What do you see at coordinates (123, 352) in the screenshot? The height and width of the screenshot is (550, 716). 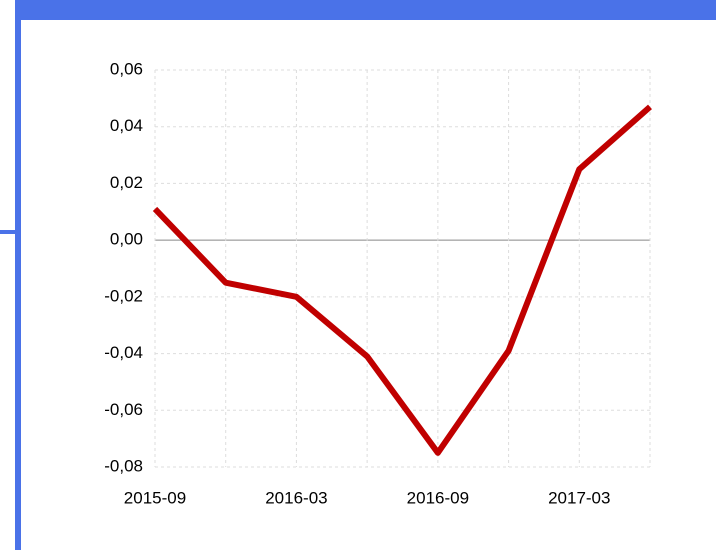 I see `y-tick-label: -0,04` at bounding box center [123, 352].